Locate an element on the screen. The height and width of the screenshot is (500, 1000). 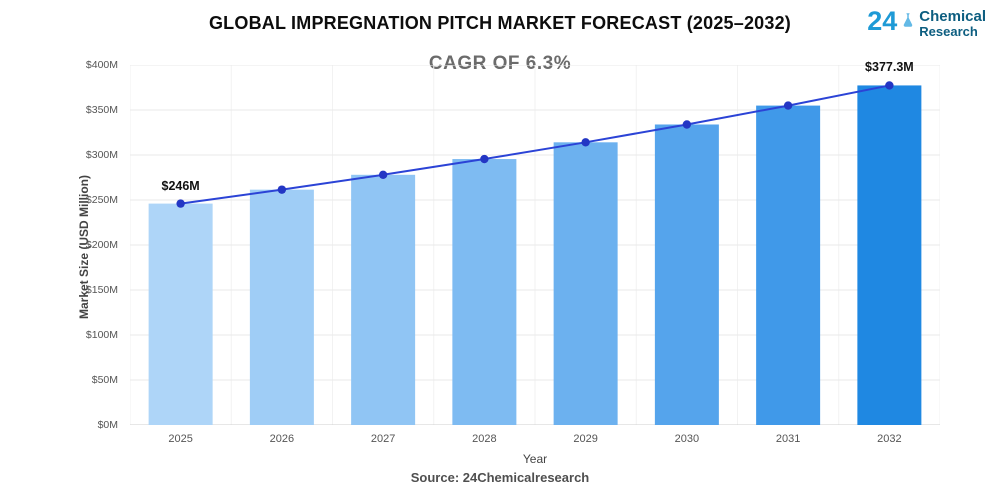
x-tick-label: 2029 is located at coordinates (585, 439).